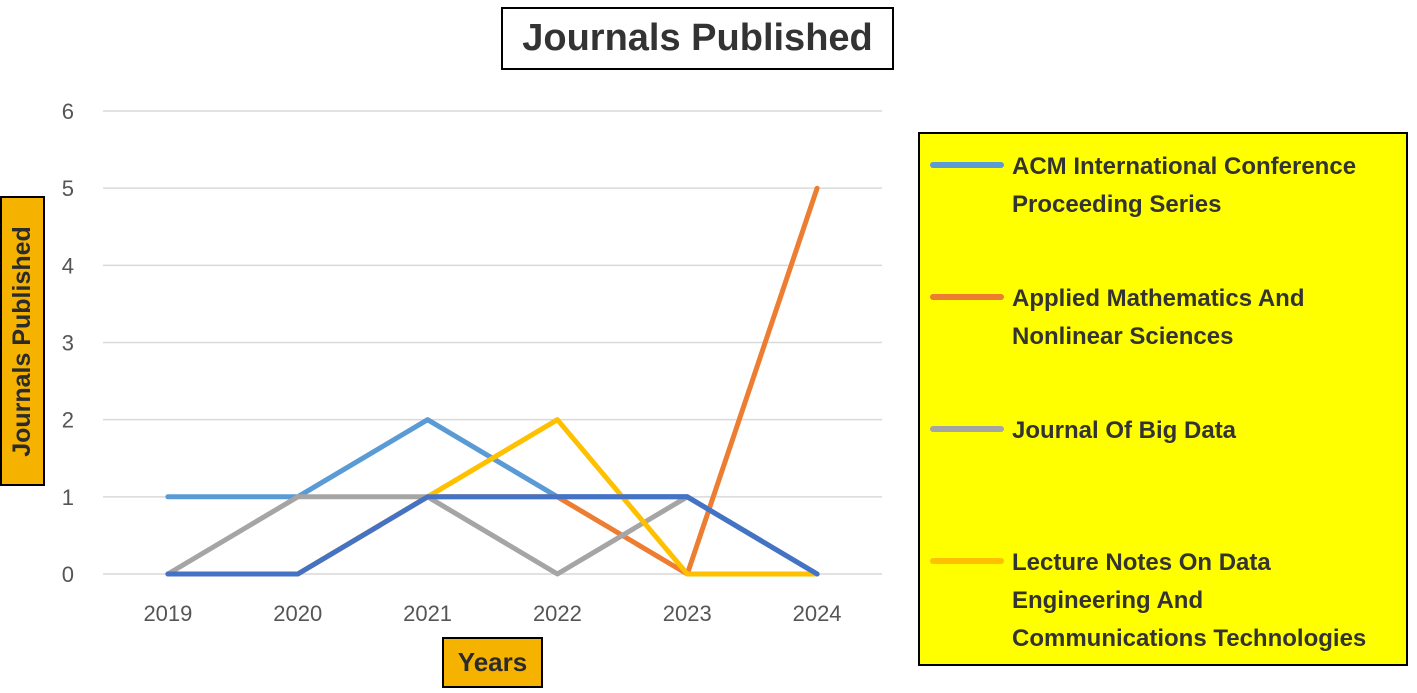 The height and width of the screenshot is (693, 1417). Describe the element at coordinates (68, 497) in the screenshot. I see `y-tick-label: 1` at that location.